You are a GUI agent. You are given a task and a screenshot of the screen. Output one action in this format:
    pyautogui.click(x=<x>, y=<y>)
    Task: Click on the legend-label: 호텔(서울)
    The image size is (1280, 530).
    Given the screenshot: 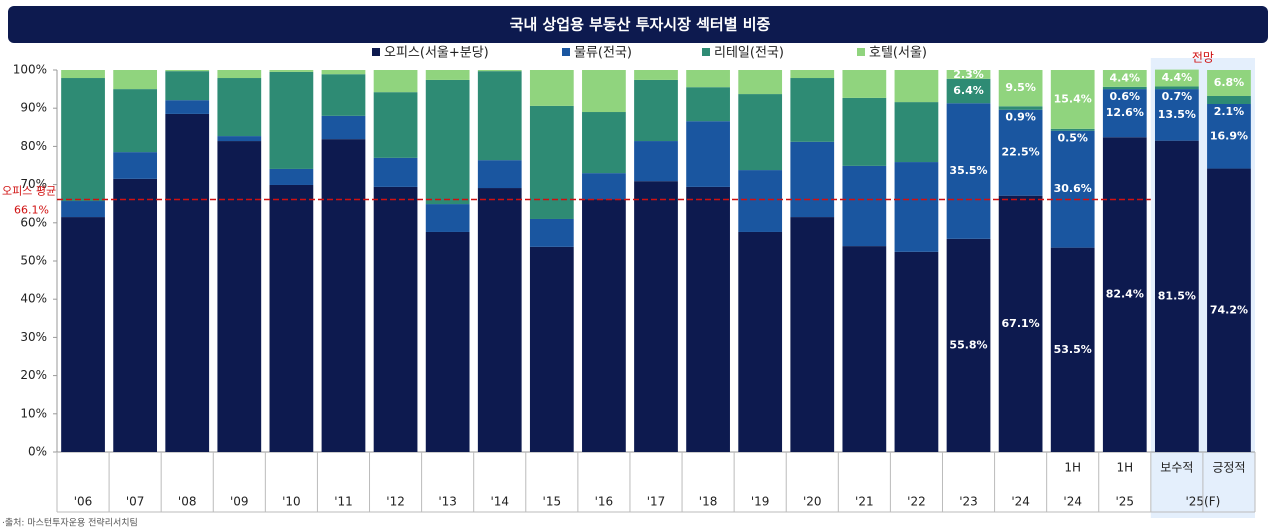 What is the action you would take?
    pyautogui.click(x=898, y=53)
    